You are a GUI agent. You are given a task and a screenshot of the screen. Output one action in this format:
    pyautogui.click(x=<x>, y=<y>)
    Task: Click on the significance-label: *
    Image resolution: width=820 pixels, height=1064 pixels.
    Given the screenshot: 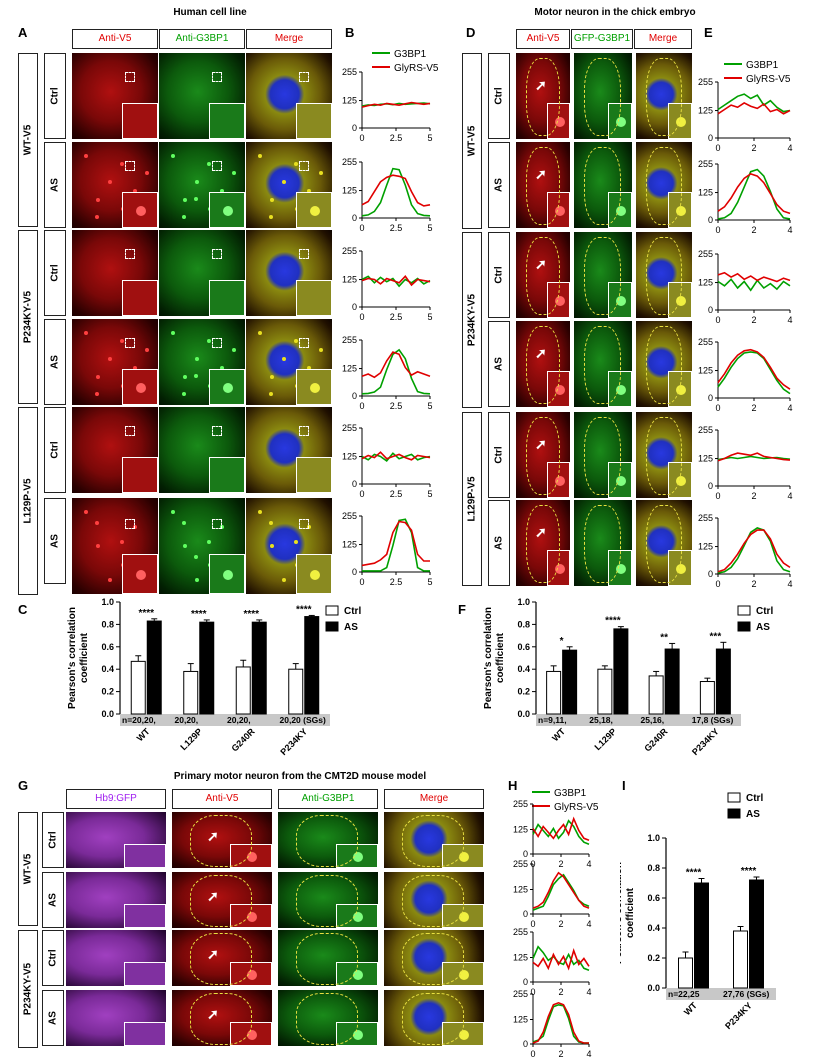 What is the action you would take?
    pyautogui.click(x=562, y=641)
    